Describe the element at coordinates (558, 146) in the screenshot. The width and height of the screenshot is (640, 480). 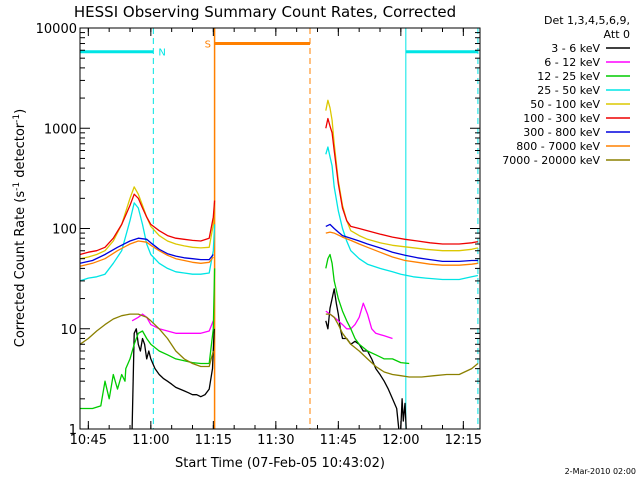
I see `legend-label: 800 - 7000 keV` at that location.